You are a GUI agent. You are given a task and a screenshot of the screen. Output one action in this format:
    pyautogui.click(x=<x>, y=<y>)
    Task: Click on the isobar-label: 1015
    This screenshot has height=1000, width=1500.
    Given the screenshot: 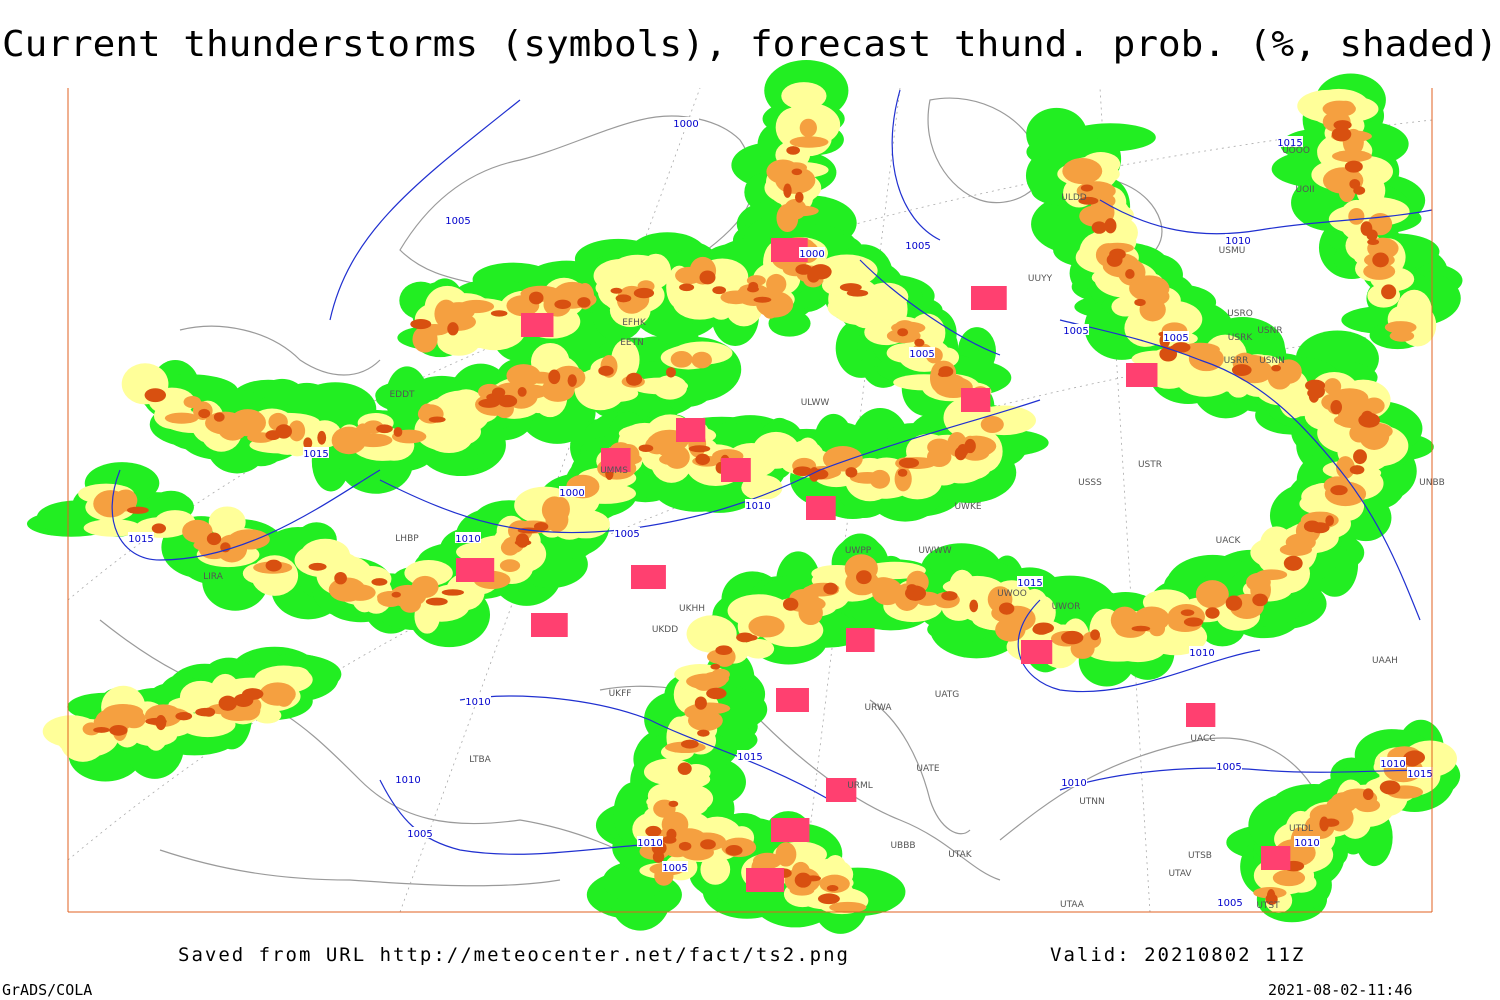 What is the action you would take?
    pyautogui.click(x=1419, y=774)
    